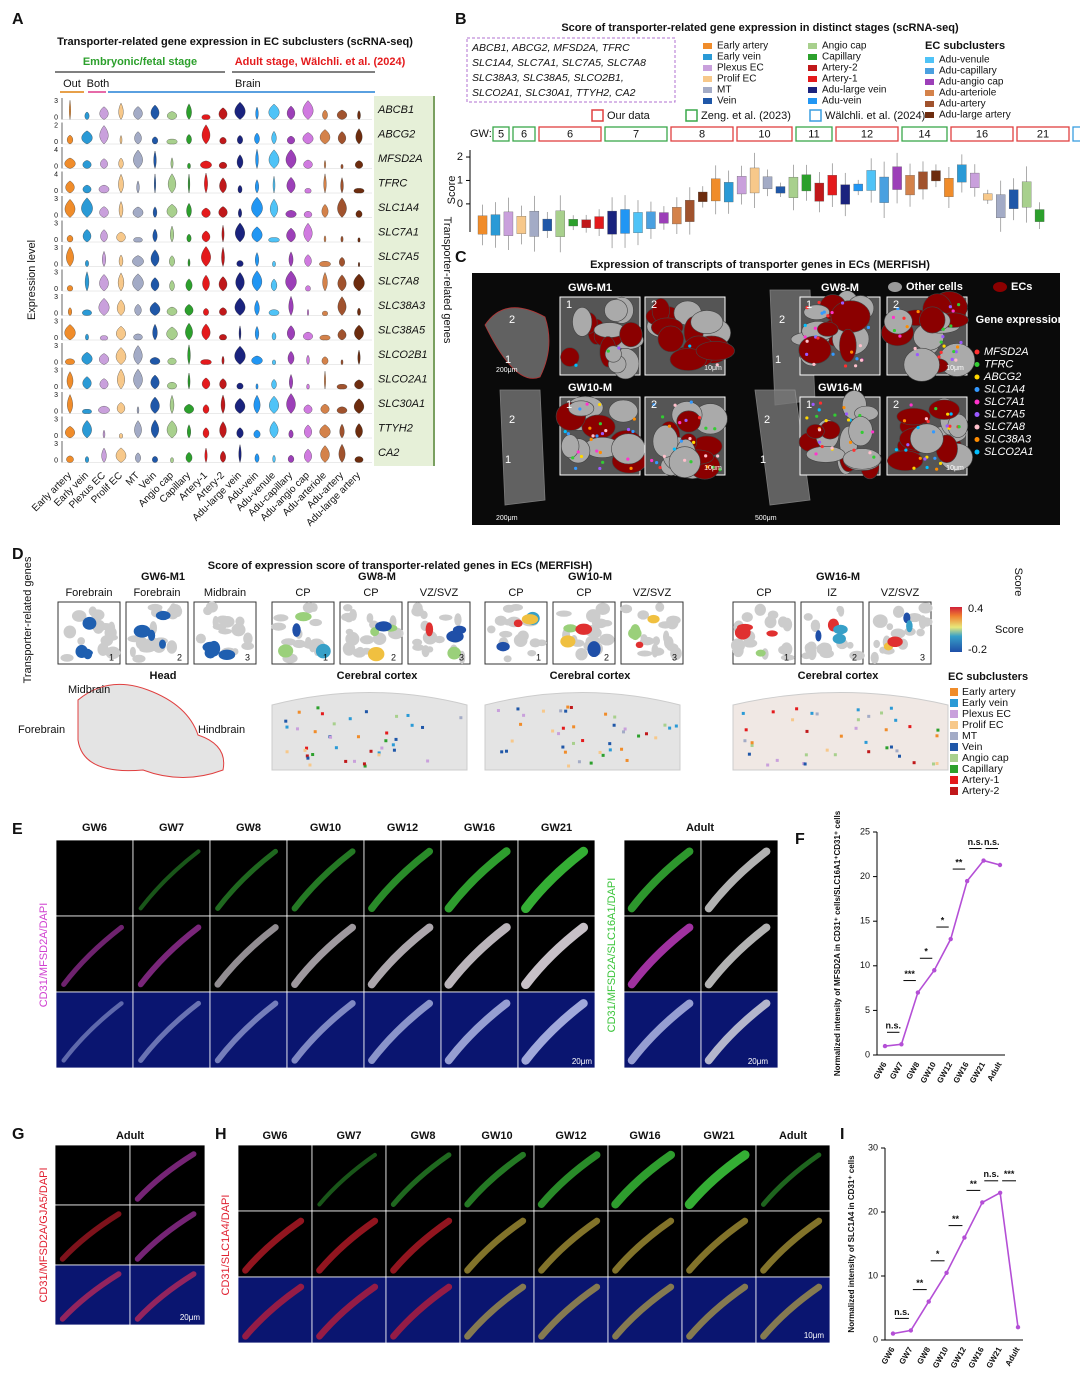  What do you see at coordinates (962, 104) in the screenshot?
I see `legend-label: Adu-artery` at bounding box center [962, 104].